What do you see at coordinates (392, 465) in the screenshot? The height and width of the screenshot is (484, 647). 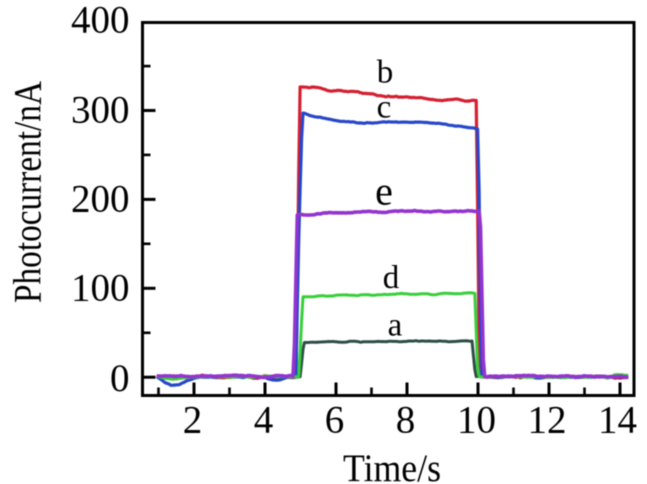 I see `svg-text: Time/s` at bounding box center [392, 465].